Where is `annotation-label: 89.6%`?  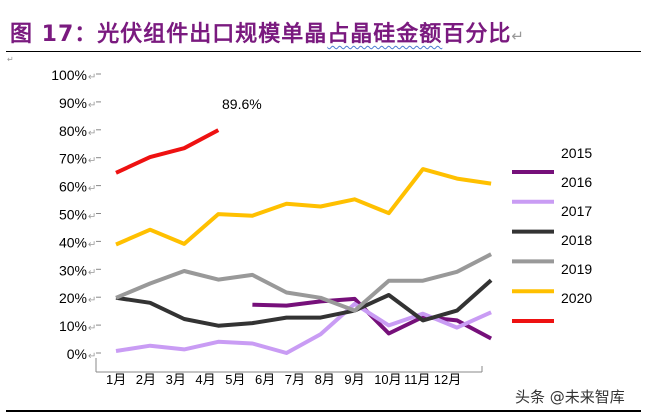 annotation-label: 89.6% is located at coordinates (242, 104).